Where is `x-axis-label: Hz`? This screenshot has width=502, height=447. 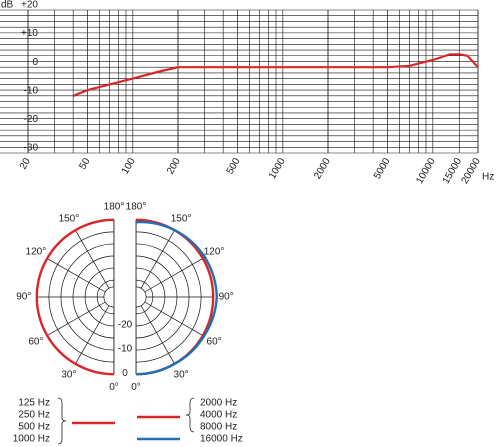 x-axis-label: Hz is located at coordinates (488, 177).